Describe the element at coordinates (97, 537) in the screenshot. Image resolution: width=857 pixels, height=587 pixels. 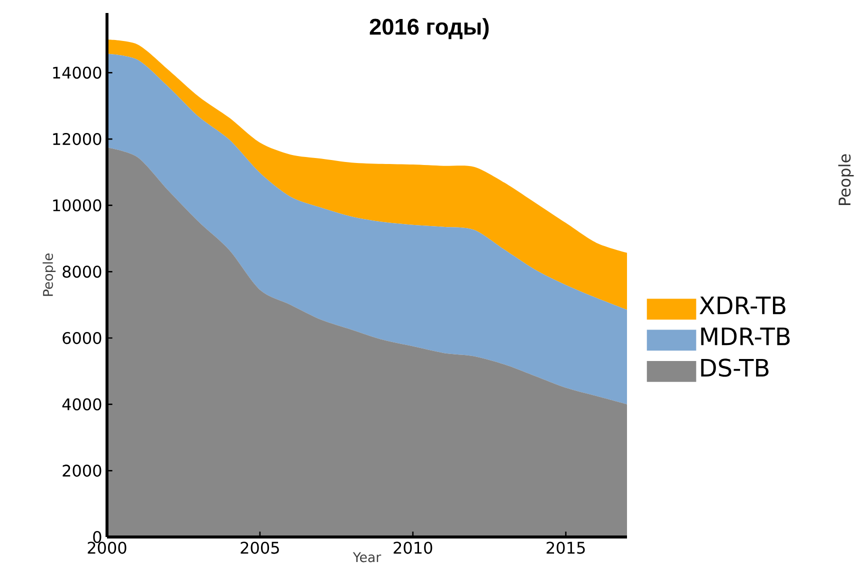
I see `y-tick-label: 0` at that location.